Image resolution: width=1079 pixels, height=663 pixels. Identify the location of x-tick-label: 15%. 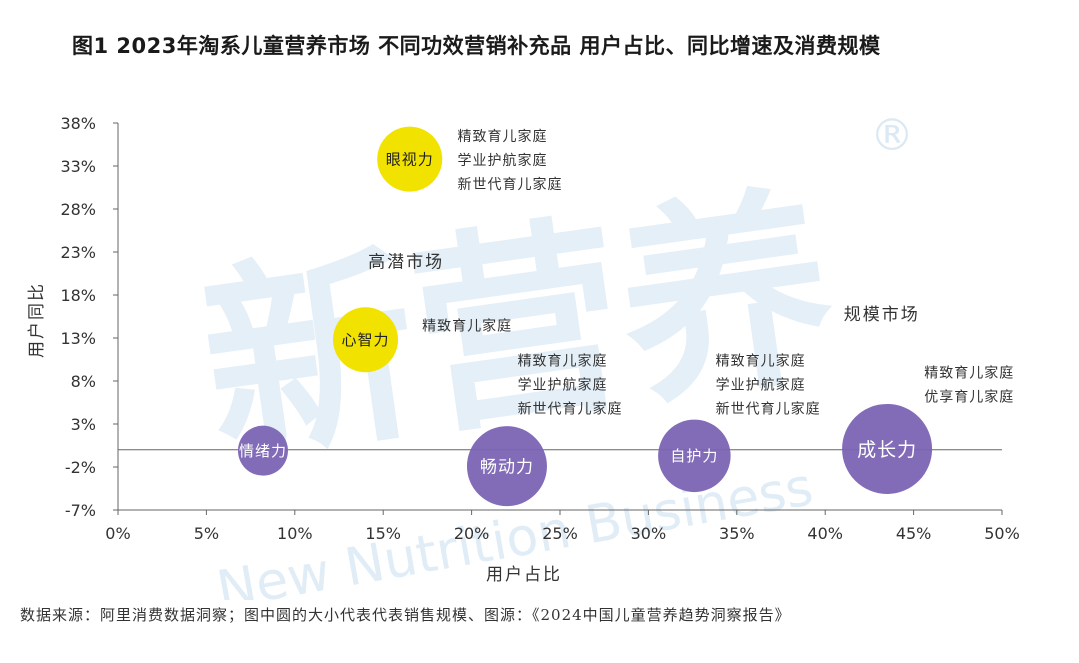
(383, 533).